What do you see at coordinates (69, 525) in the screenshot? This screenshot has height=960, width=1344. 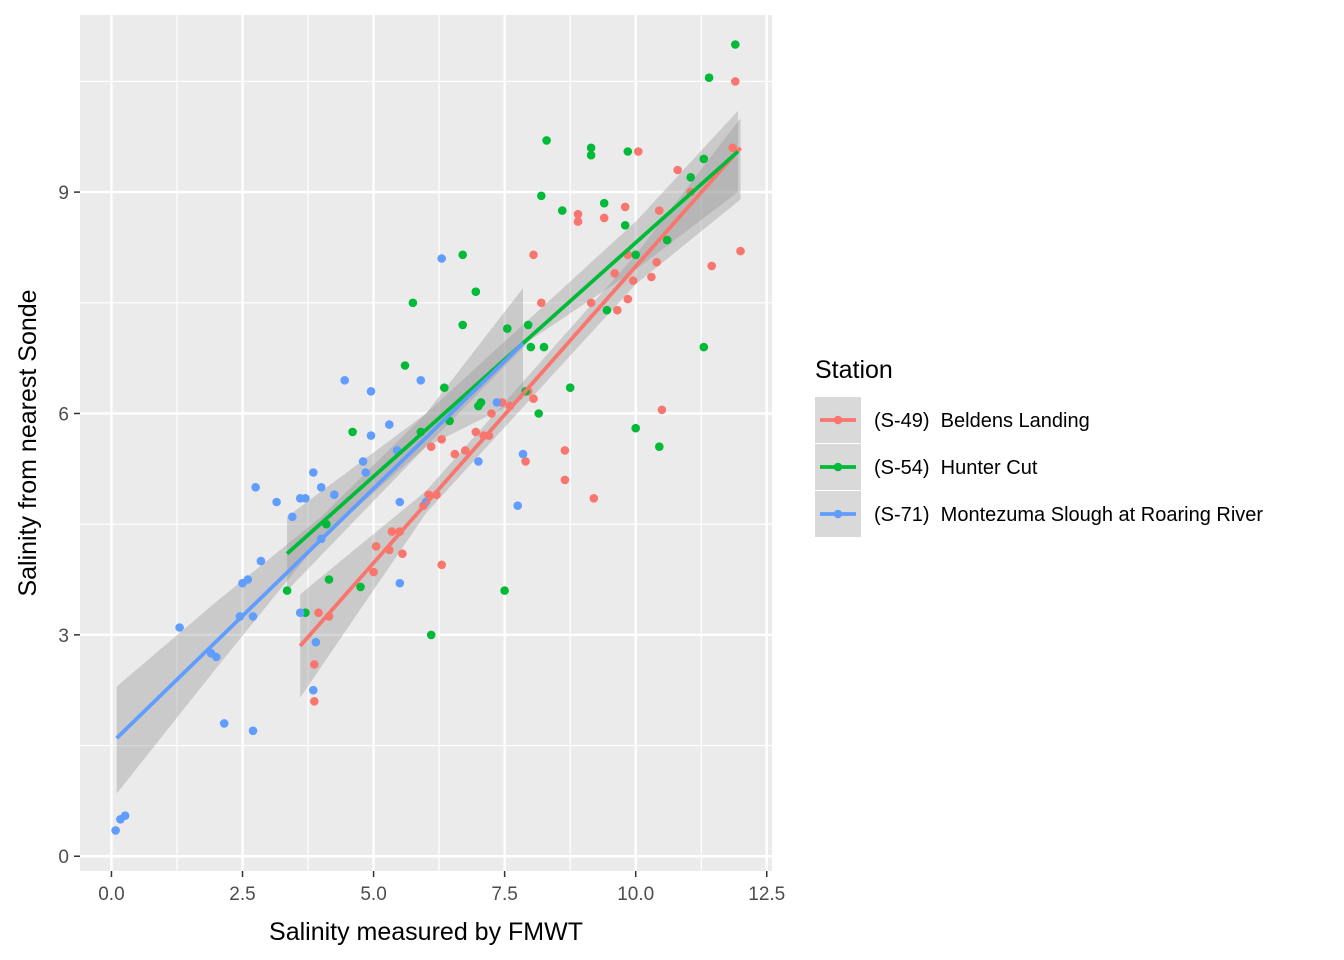 I see `y-axis: 0 3 6 9` at bounding box center [69, 525].